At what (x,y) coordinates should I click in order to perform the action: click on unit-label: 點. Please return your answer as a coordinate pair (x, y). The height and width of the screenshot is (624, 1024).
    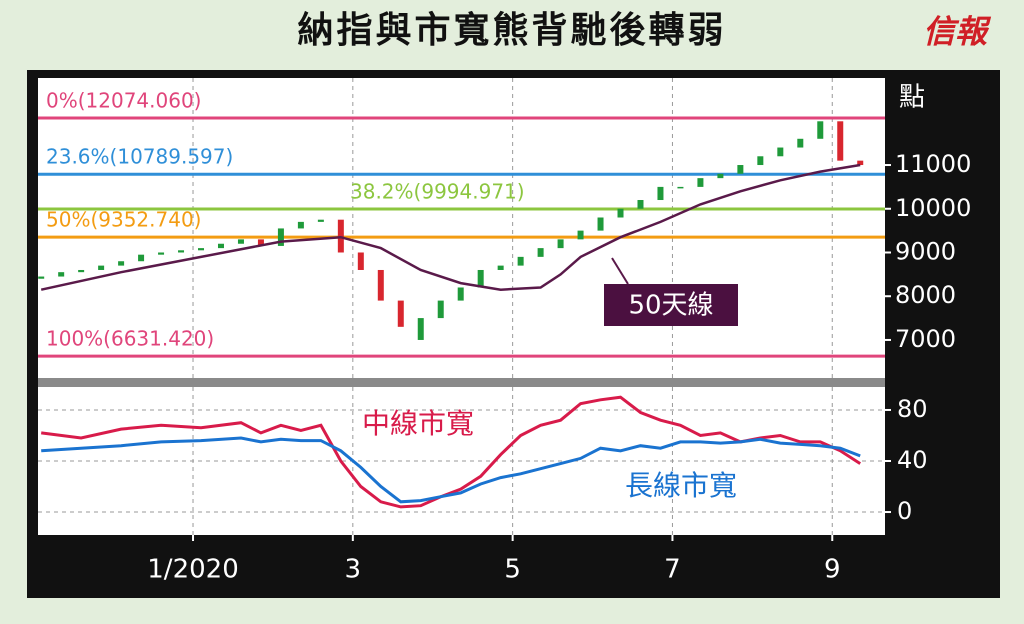
    Looking at the image, I should click on (912, 98).